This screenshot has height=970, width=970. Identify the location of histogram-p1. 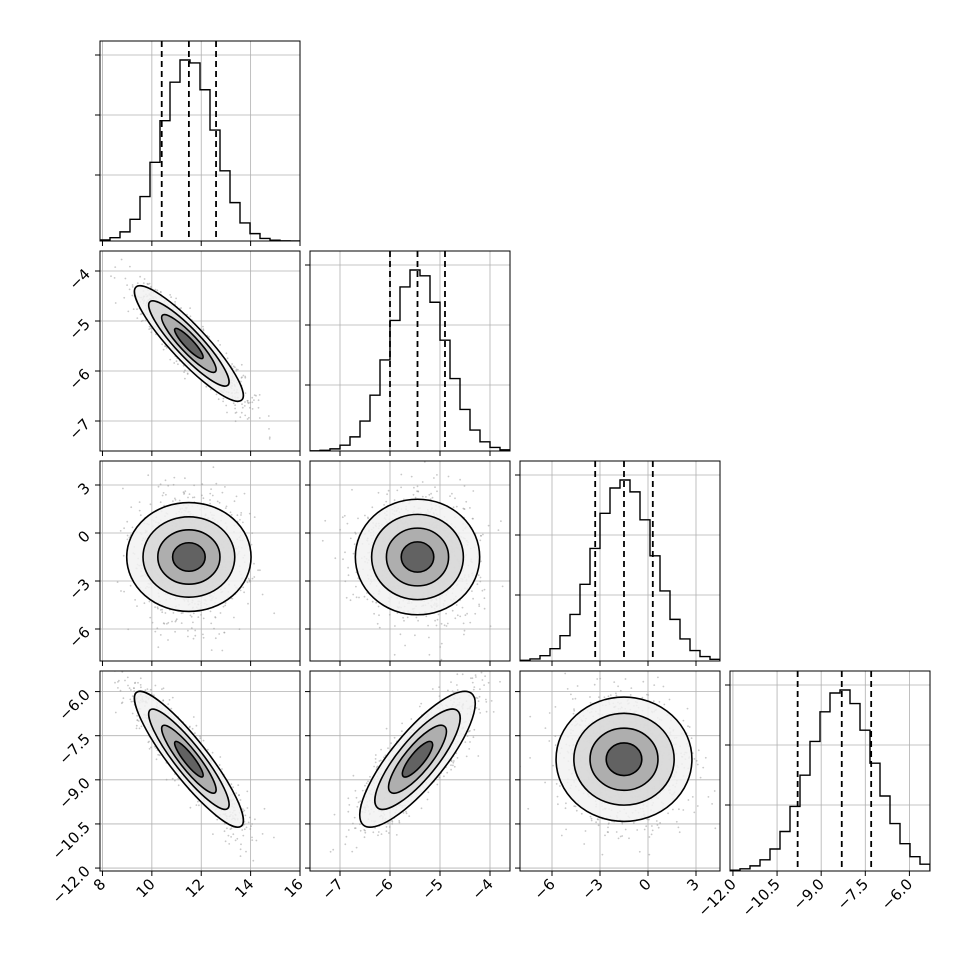
(410, 360).